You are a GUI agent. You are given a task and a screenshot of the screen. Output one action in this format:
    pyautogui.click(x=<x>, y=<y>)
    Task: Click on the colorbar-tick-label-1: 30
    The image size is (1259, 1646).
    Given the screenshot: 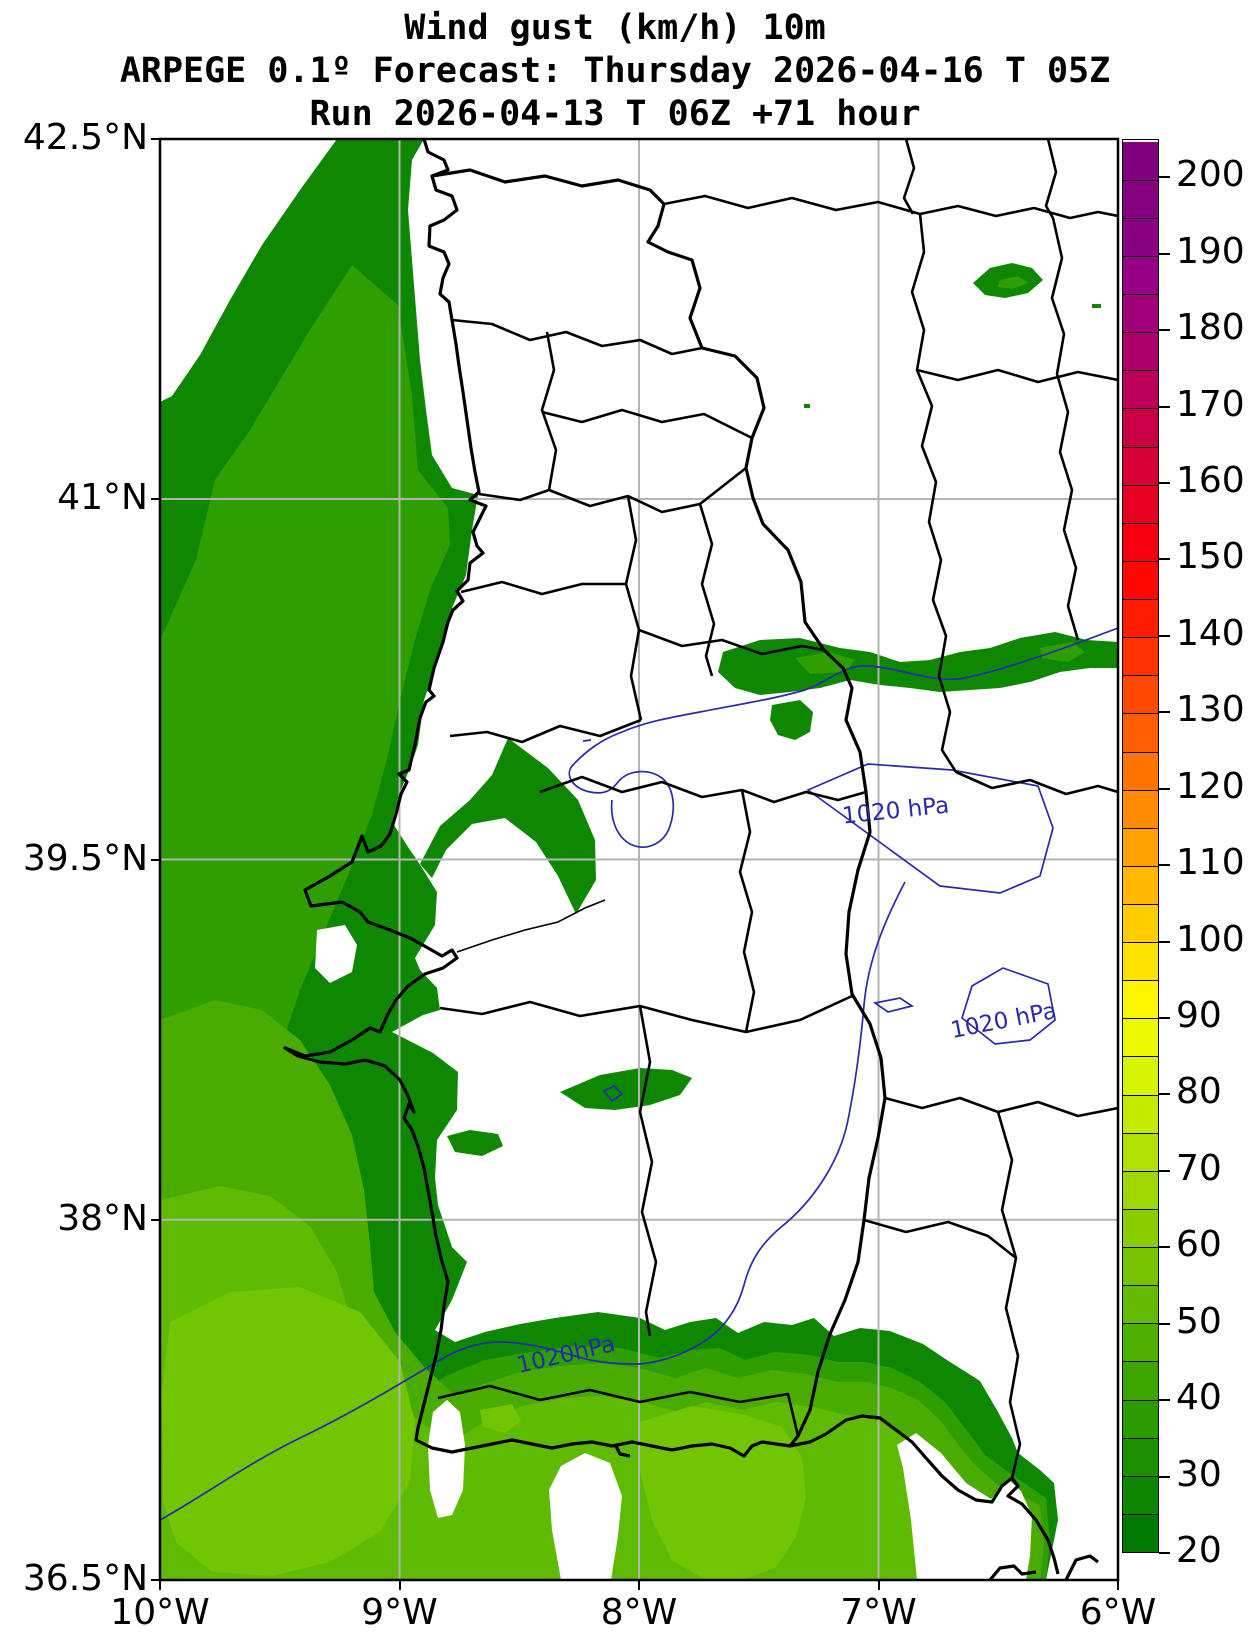 What is the action you would take?
    pyautogui.click(x=1199, y=1474)
    